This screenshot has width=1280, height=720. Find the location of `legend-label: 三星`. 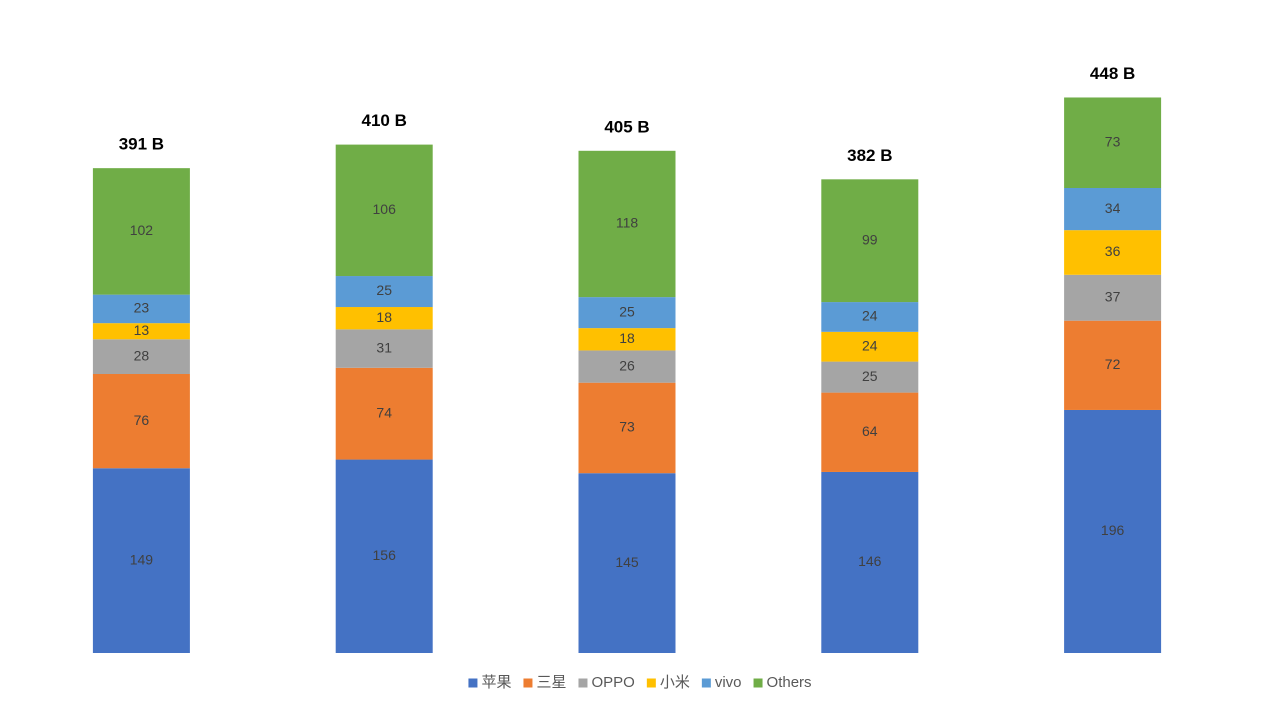

legend-label: 三星 is located at coordinates (551, 682).